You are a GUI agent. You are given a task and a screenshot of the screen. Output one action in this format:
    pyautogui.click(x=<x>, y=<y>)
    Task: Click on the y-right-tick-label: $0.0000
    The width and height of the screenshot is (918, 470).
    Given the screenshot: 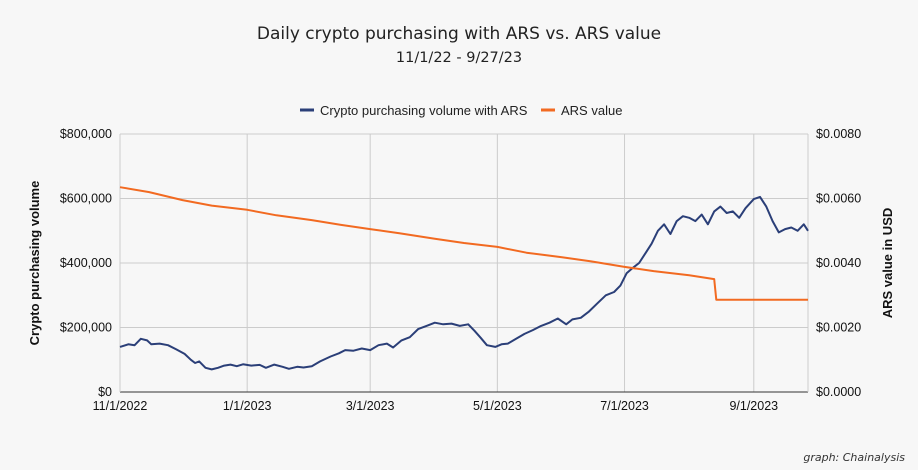 What is the action you would take?
    pyautogui.click(x=838, y=392)
    